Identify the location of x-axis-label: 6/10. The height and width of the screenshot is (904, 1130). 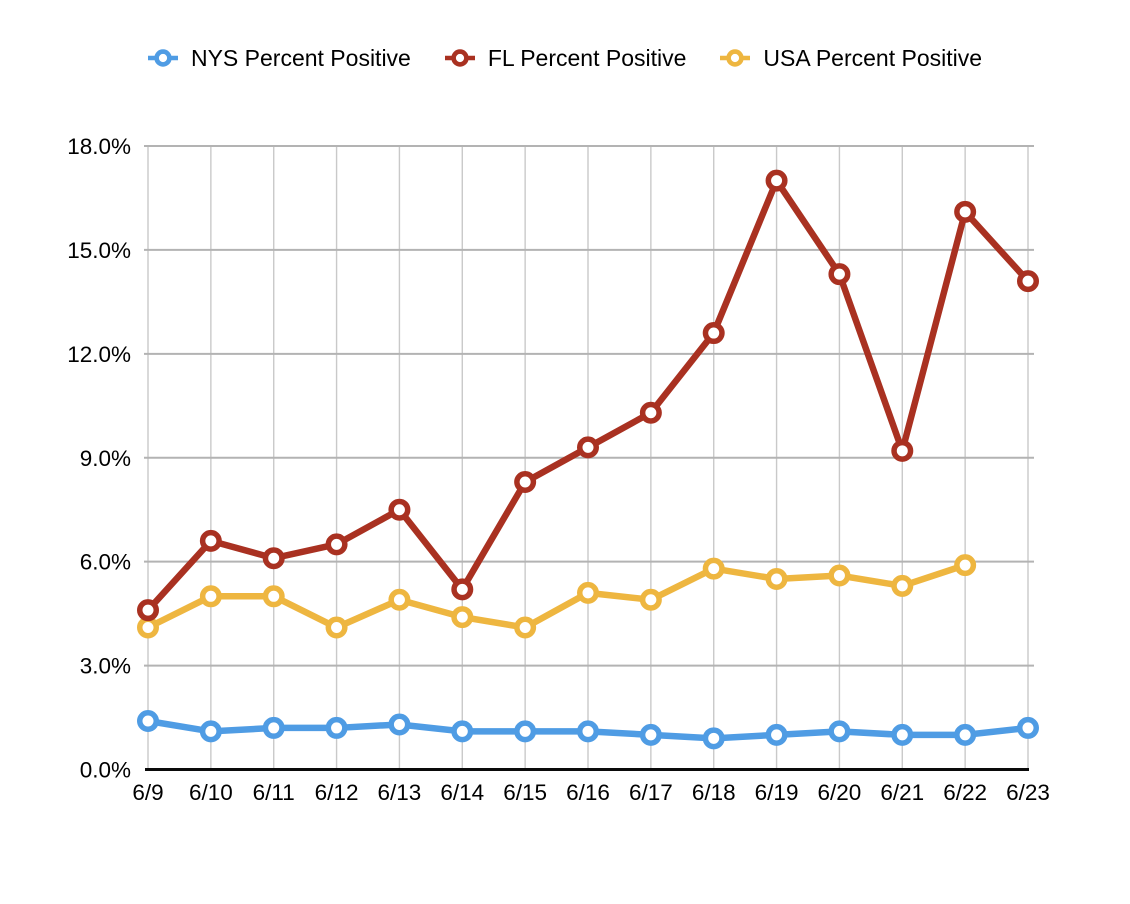
(211, 792).